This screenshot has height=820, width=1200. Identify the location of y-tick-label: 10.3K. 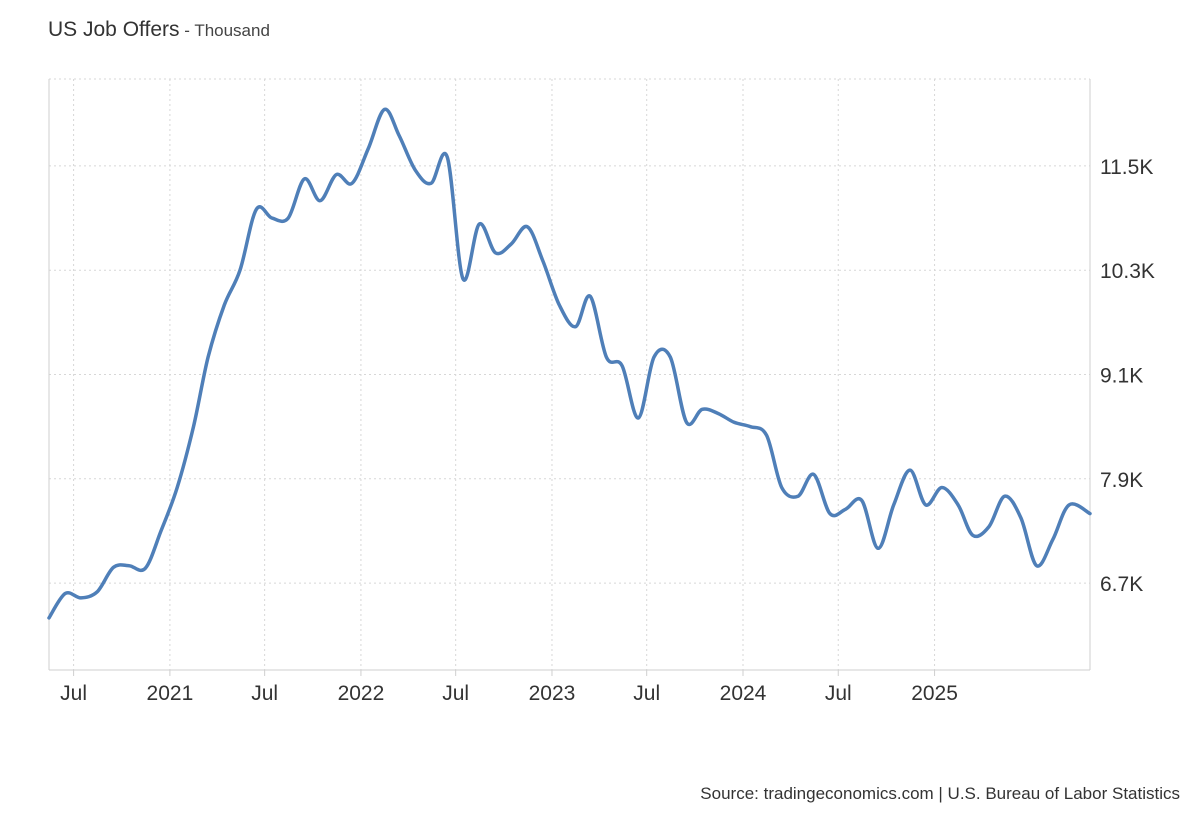
(1127, 271).